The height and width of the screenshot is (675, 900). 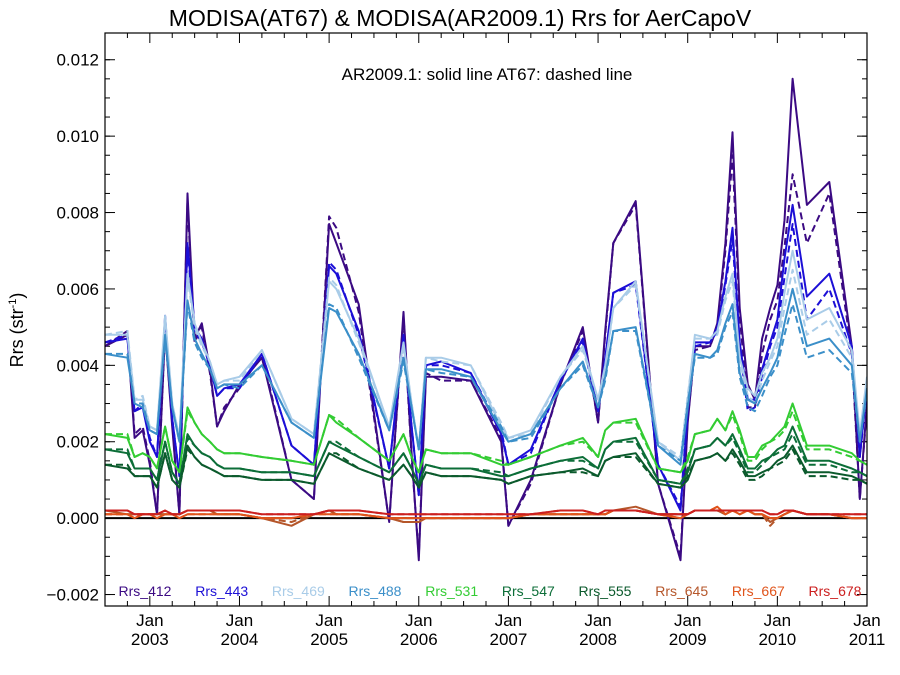 What do you see at coordinates (145, 591) in the screenshot?
I see `legend-entry-rrs-412: Rrs_412` at bounding box center [145, 591].